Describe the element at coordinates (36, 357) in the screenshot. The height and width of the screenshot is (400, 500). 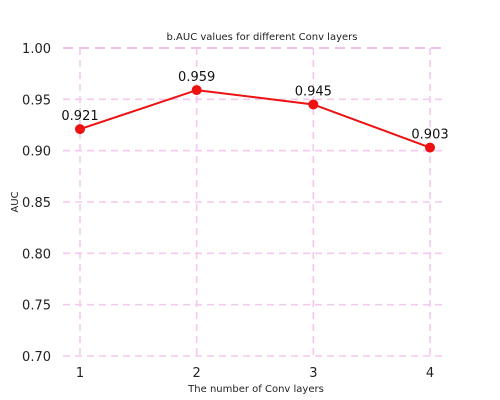
I see `y-tick-label: 0.70` at that location.